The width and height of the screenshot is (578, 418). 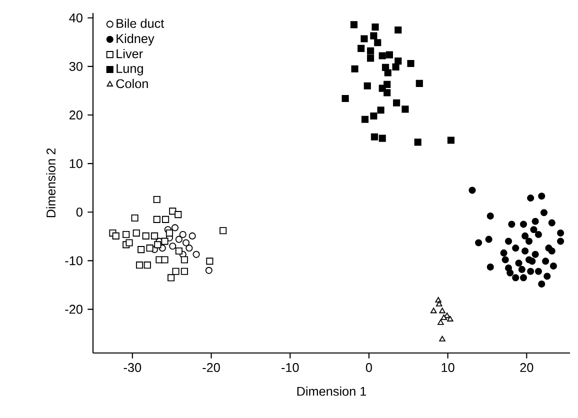 What do you see at coordinates (76, 163) in the screenshot?
I see `y-tick-label: 10` at bounding box center [76, 163].